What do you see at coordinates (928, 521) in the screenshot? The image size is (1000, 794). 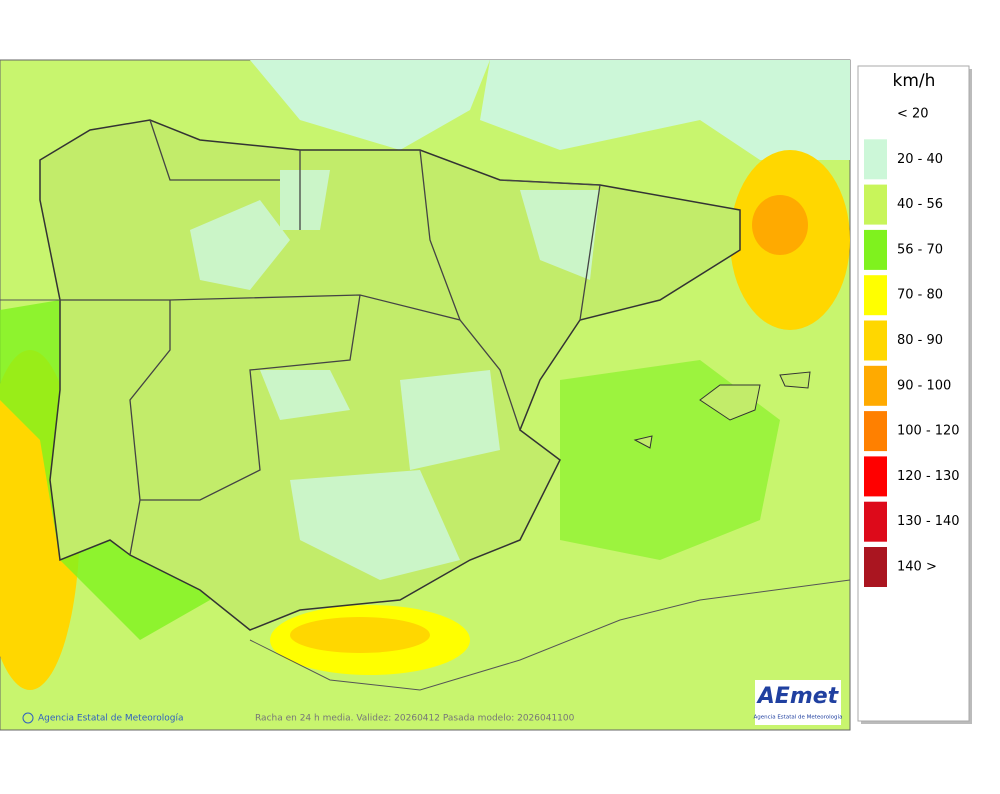 I see `legend-label: 130 - 140` at bounding box center [928, 521].